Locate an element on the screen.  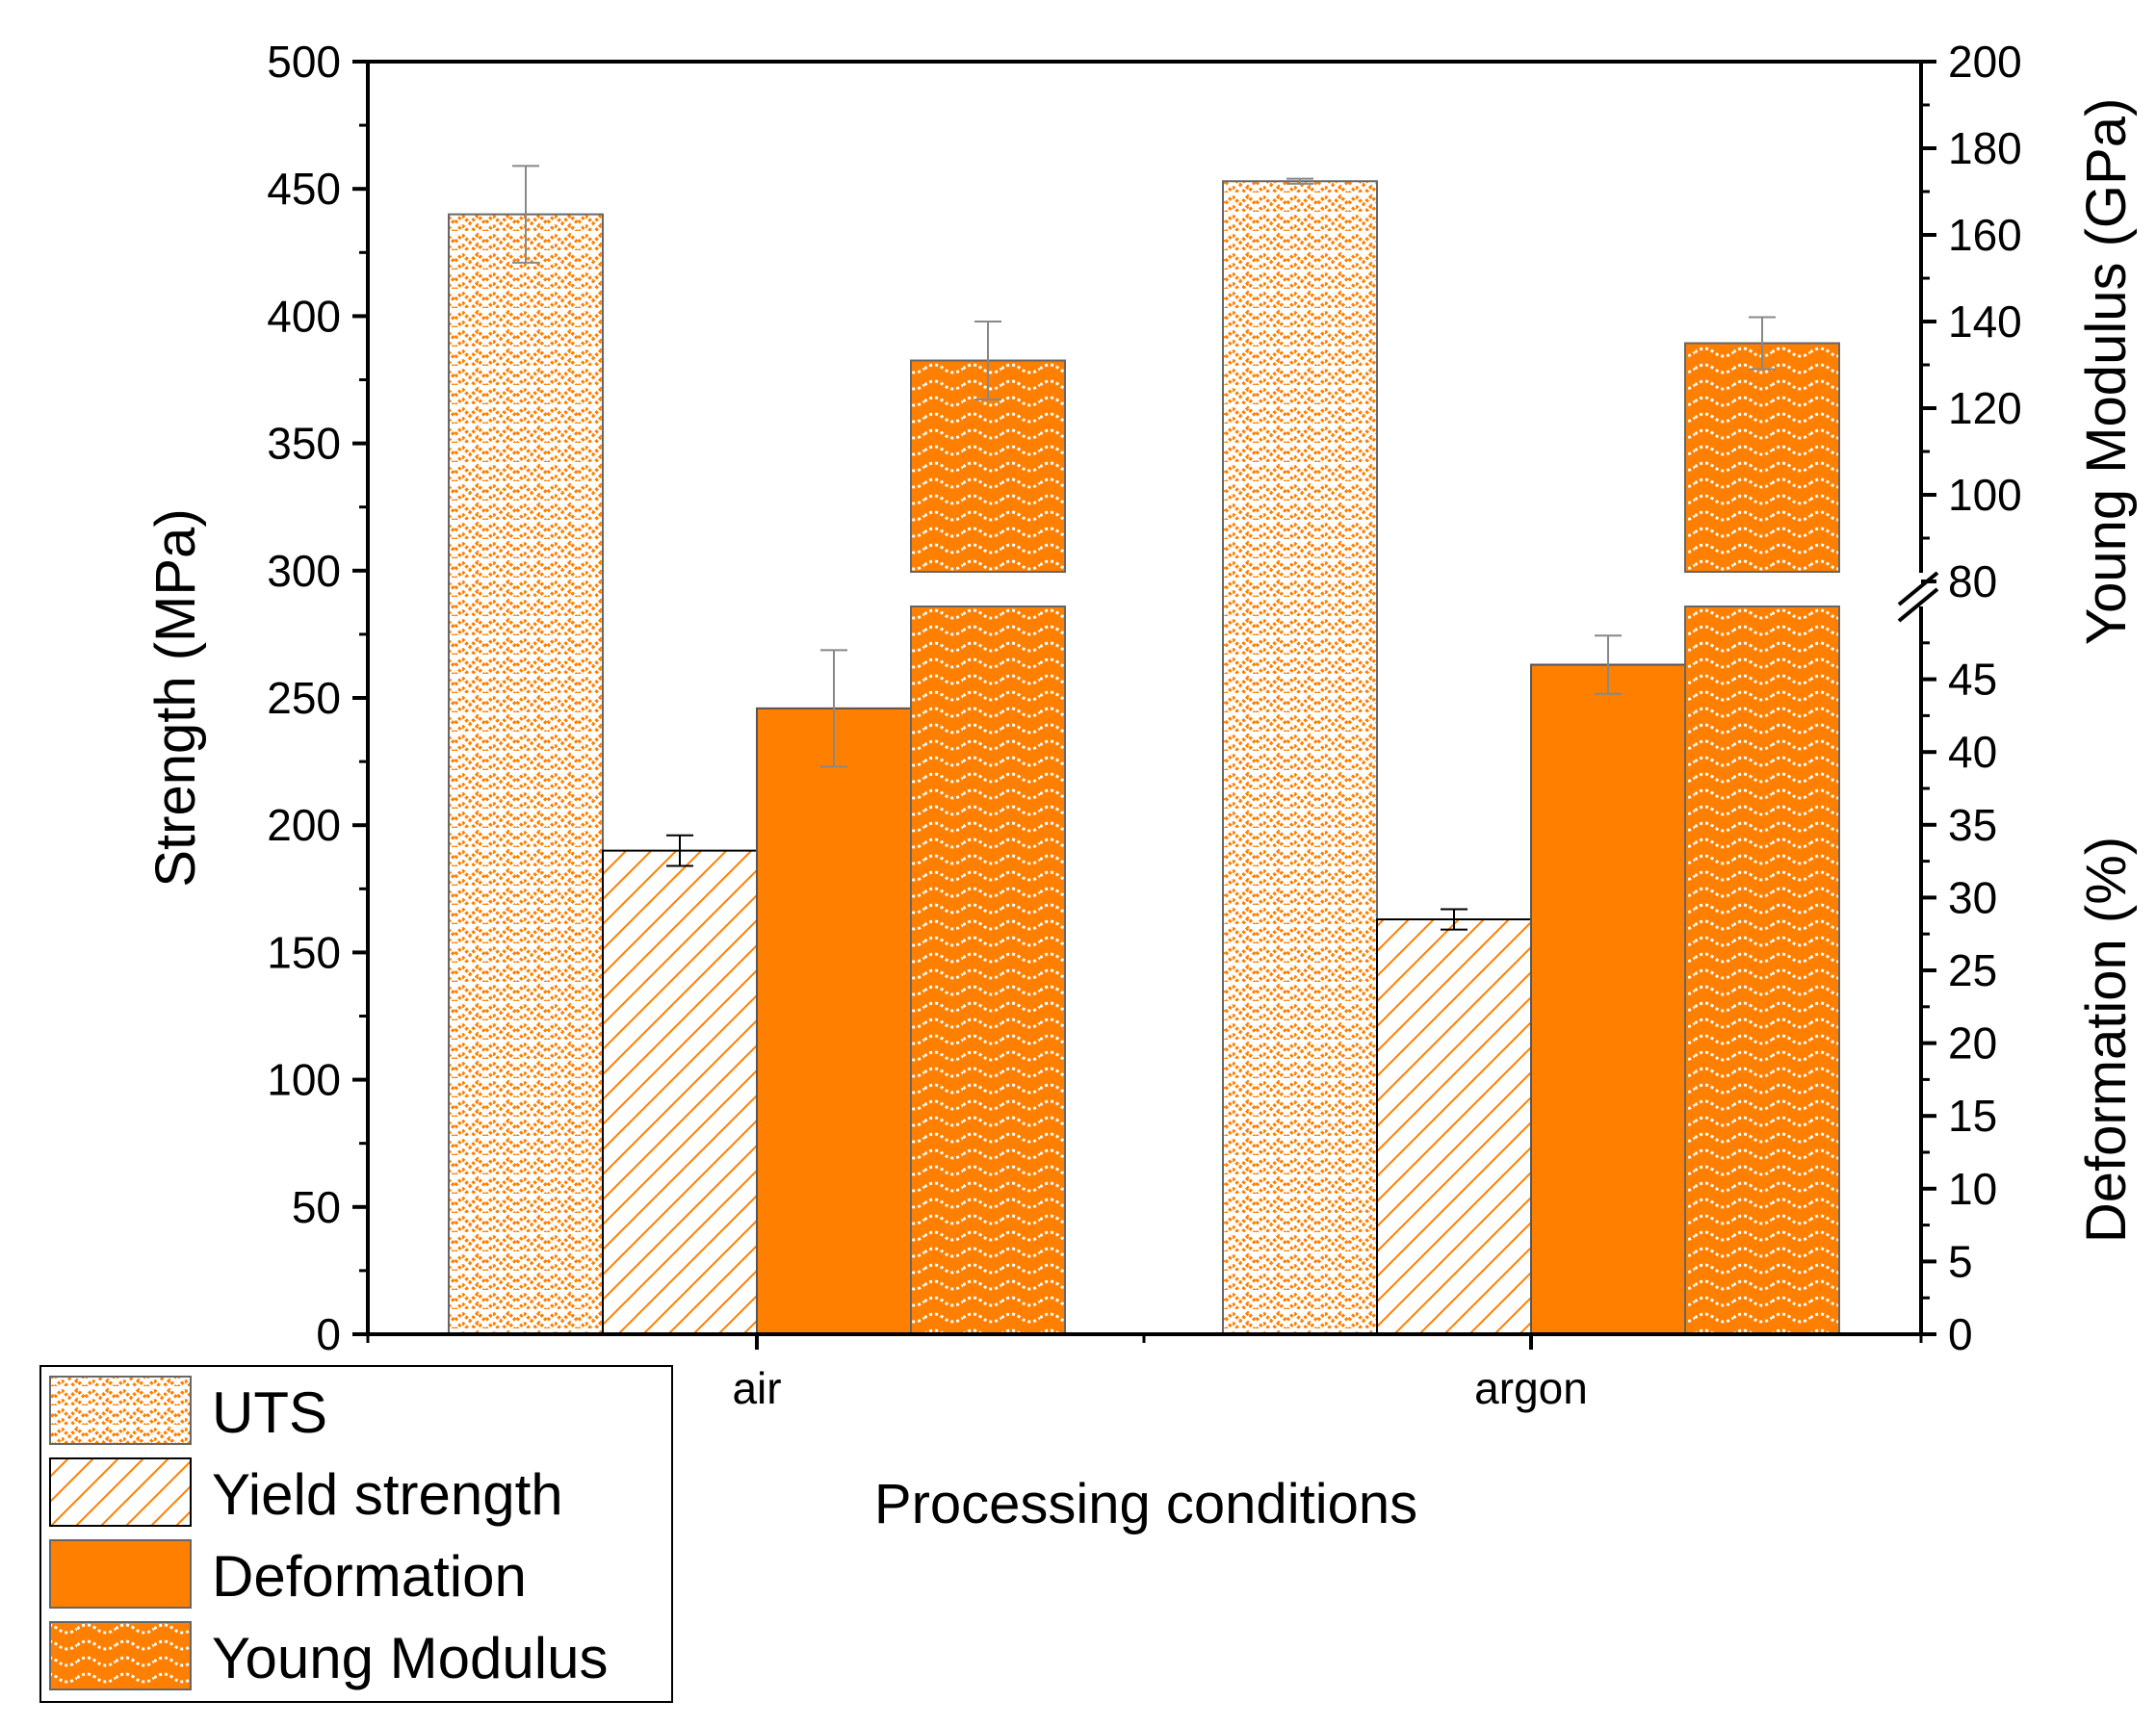
x-axis-title: Processing conditions is located at coordinates (1145, 1504).